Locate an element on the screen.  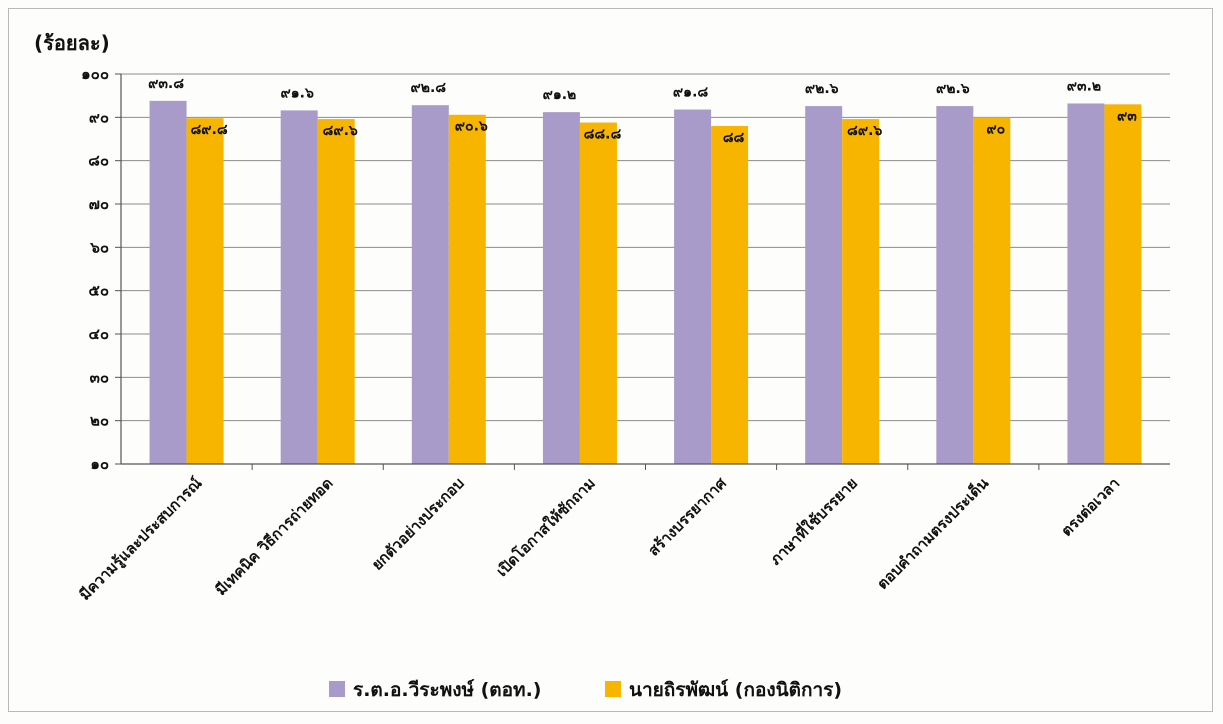
data-label-series-2: ๘๘ is located at coordinates (734, 138).